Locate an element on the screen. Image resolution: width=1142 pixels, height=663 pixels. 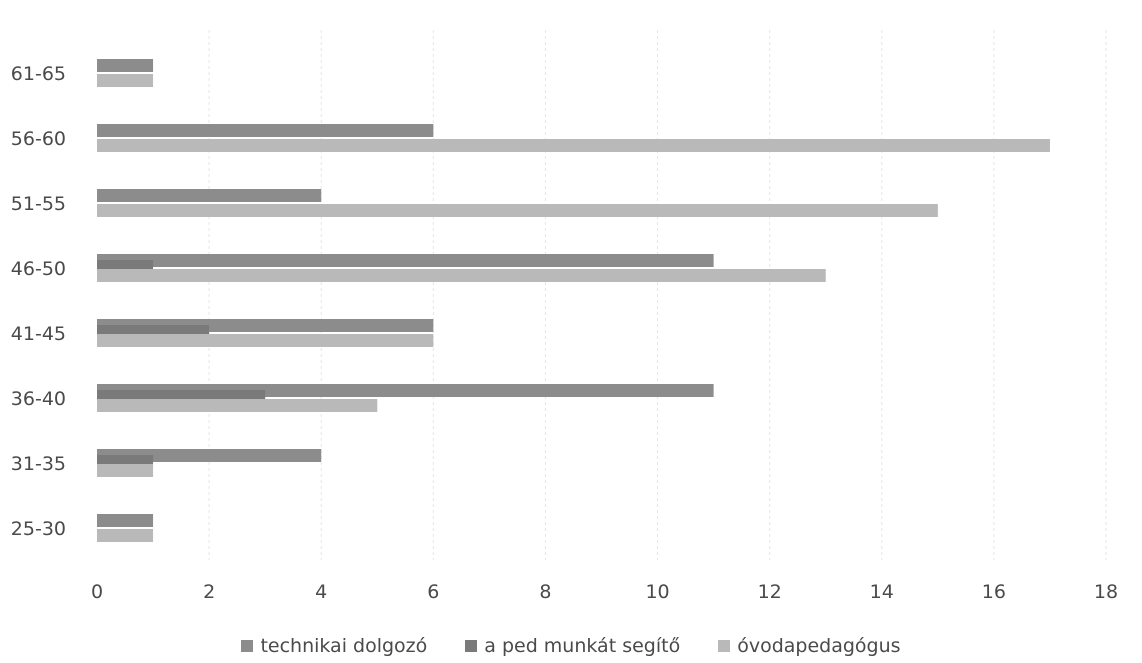
legend-label-technikai: technikai dolgozó is located at coordinates (344, 646).